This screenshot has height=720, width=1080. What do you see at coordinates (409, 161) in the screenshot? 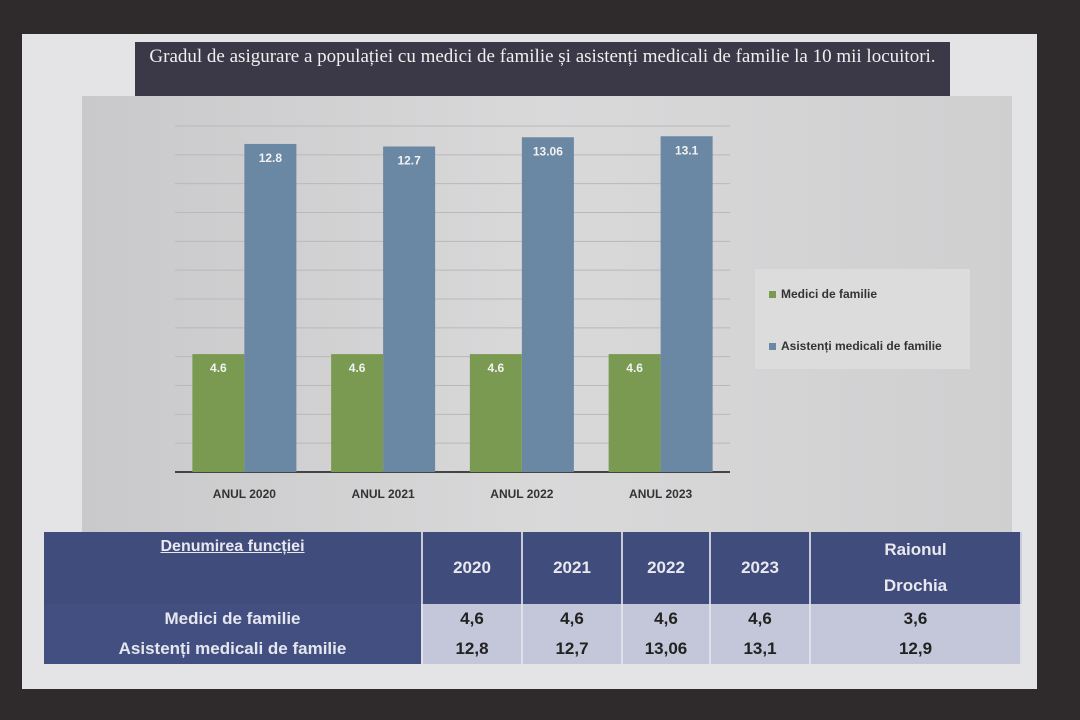
I see `data-label: 12.7` at bounding box center [409, 161].